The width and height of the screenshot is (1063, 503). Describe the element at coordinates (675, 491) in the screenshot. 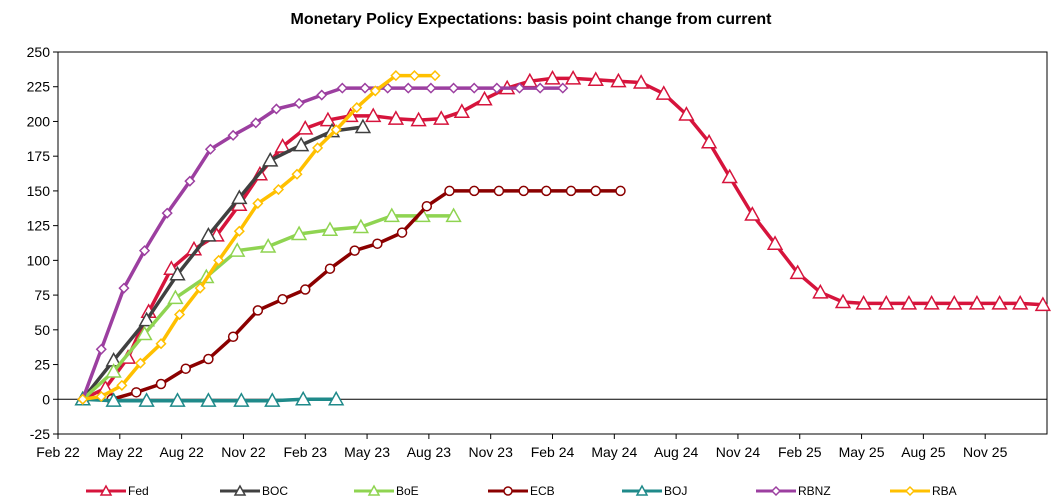

I see `legend-label-boj: BOJ` at that location.